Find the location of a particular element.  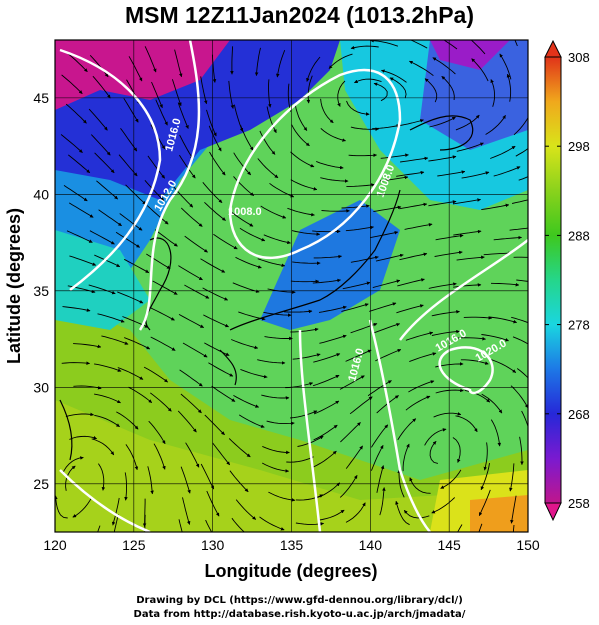

colorbar-tick-label: 268 is located at coordinates (579, 414).